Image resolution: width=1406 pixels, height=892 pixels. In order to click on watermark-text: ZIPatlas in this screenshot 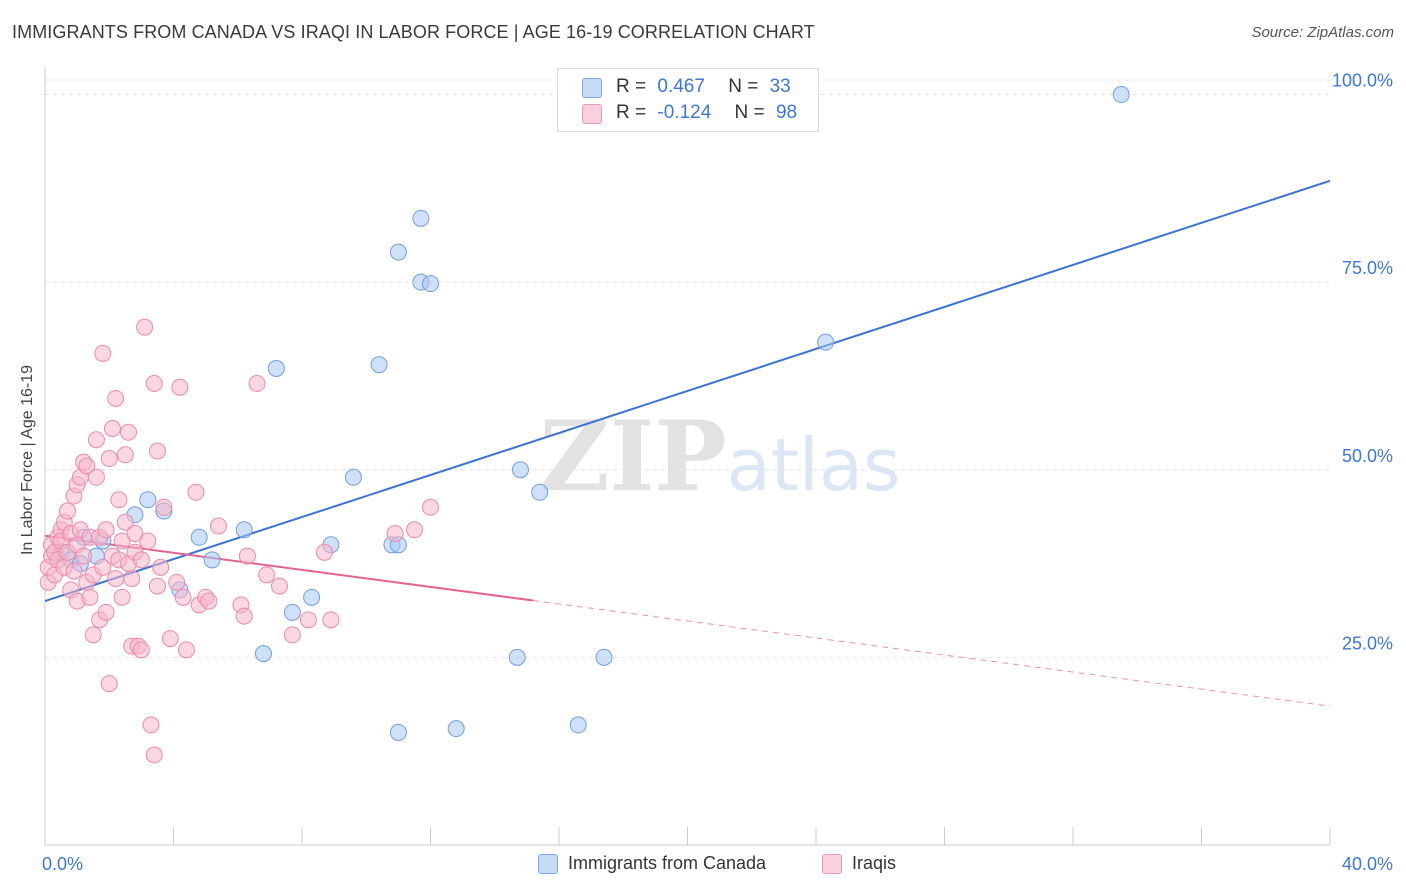, I will do `click(719, 456)`.